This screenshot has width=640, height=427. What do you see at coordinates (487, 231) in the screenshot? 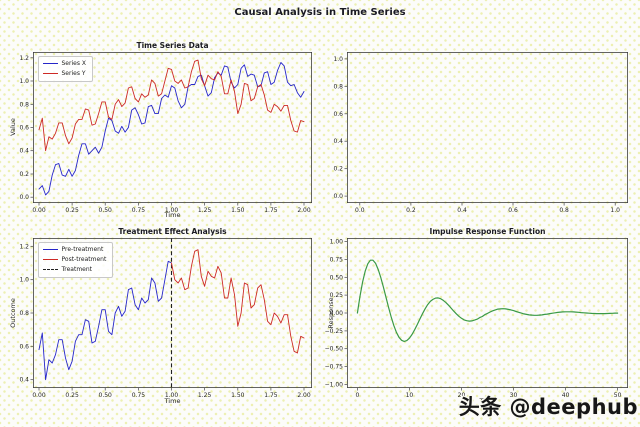
I see `subplot-title-impulse-response: Impulse Response Function` at bounding box center [487, 231].